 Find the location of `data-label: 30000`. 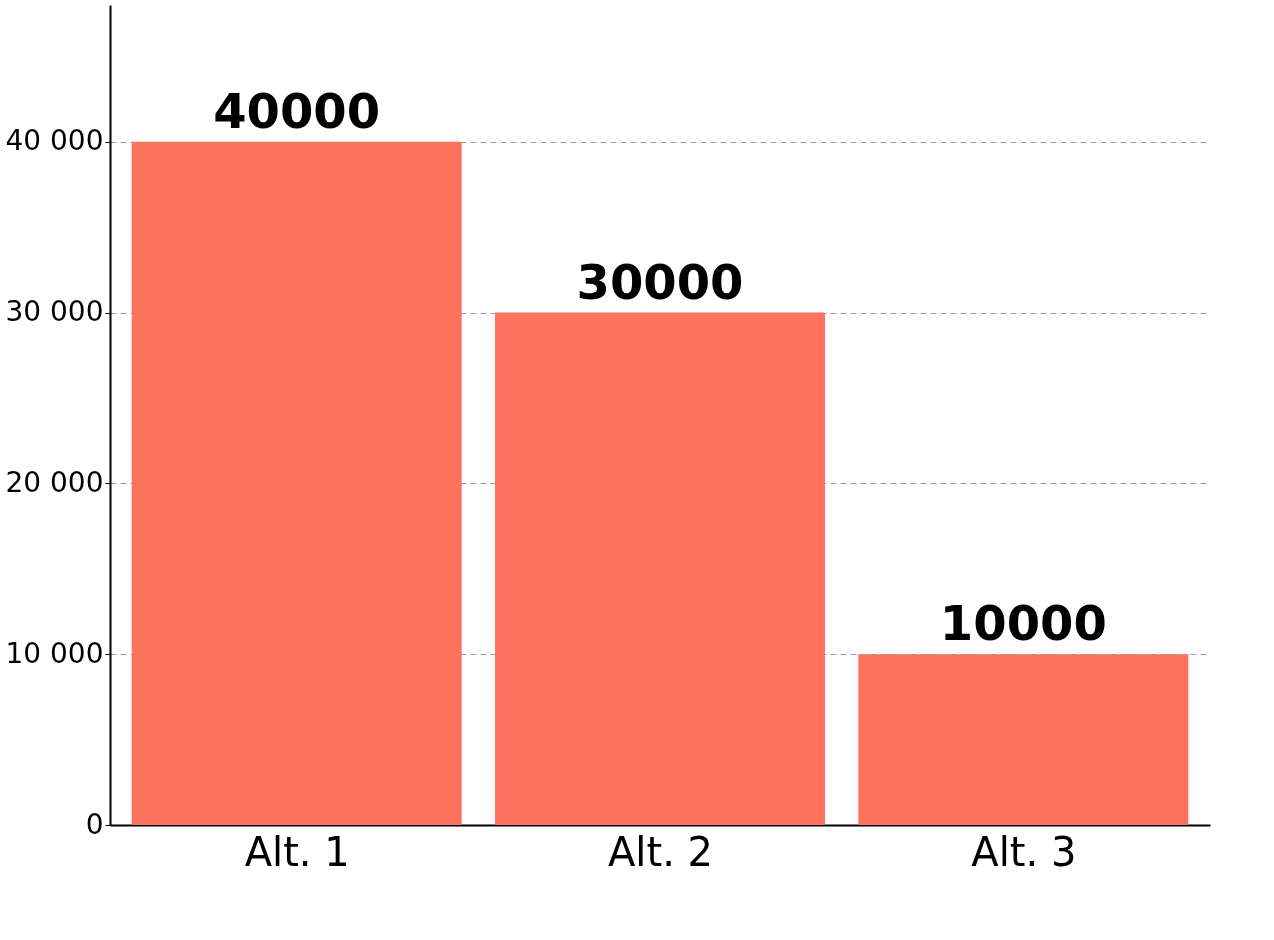

data-label: 30000 is located at coordinates (660, 281).